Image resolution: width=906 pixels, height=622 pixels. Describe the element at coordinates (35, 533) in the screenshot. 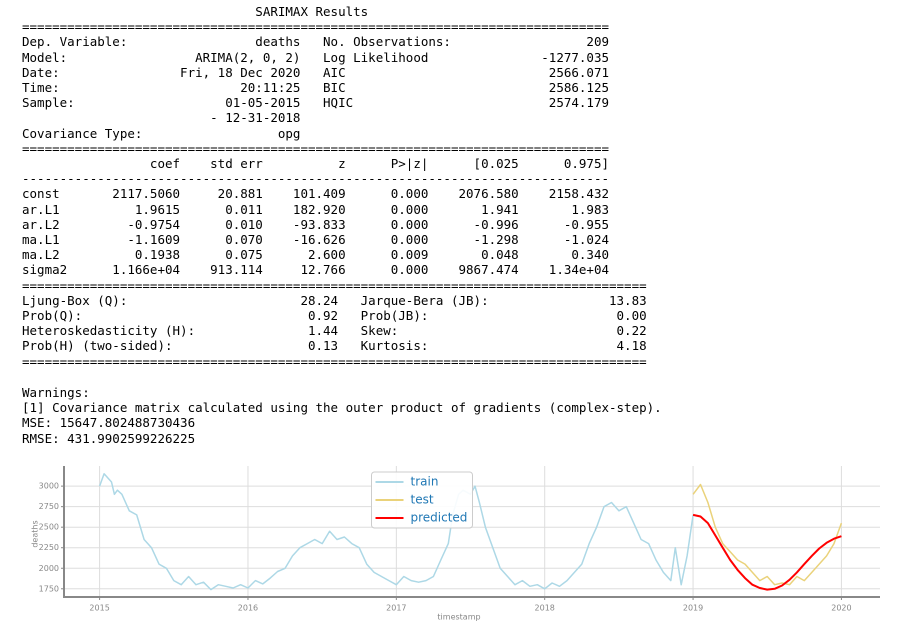

I see `y-axis-label: deaths` at that location.